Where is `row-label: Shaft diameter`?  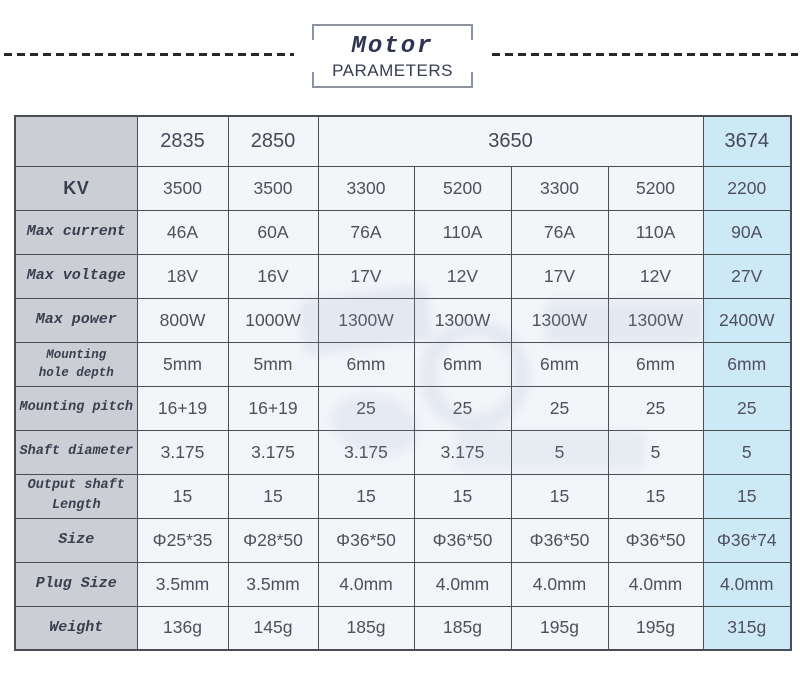 row-label: Shaft diameter is located at coordinates (76, 452).